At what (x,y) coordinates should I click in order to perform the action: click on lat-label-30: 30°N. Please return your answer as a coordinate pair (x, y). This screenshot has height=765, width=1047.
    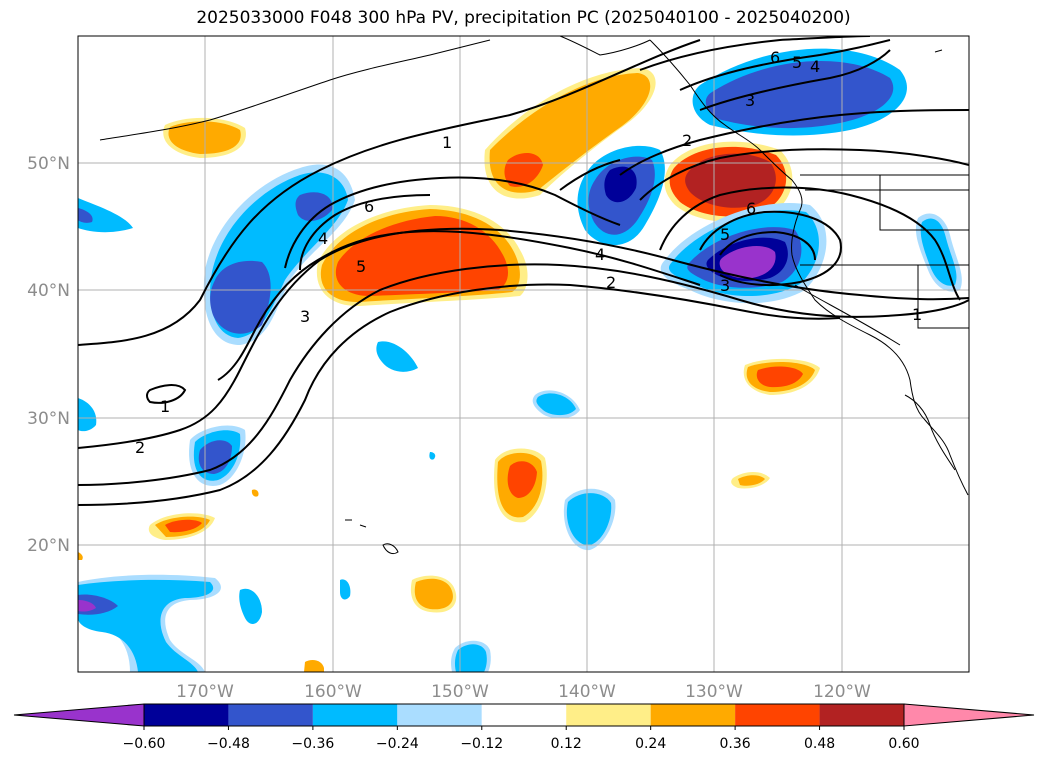
    Looking at the image, I should click on (48, 419).